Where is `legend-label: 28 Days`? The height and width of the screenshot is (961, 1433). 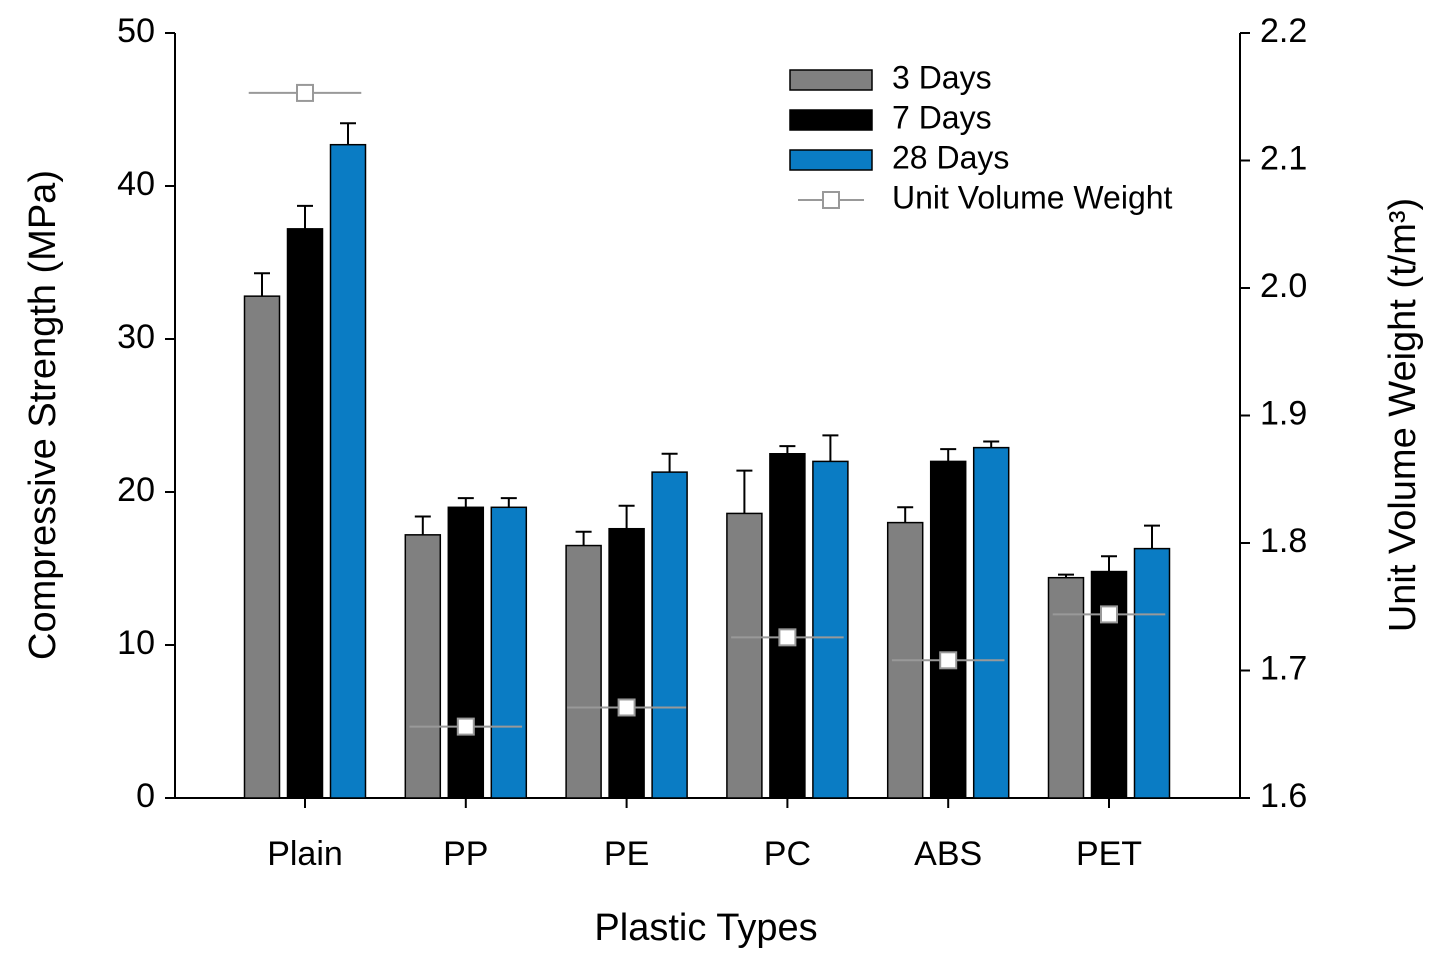
legend-label: 28 Days is located at coordinates (950, 157).